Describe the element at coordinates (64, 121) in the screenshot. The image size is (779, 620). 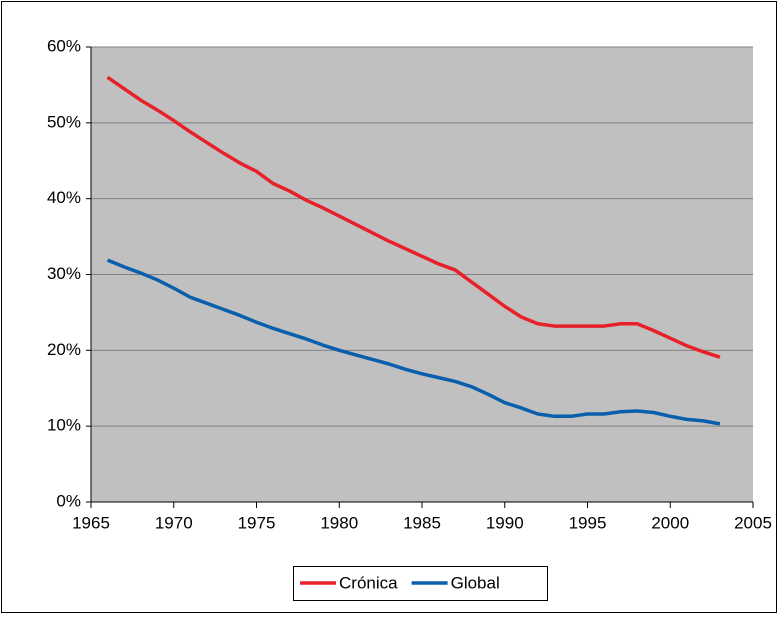
I see `y-tick-label: 50%` at that location.